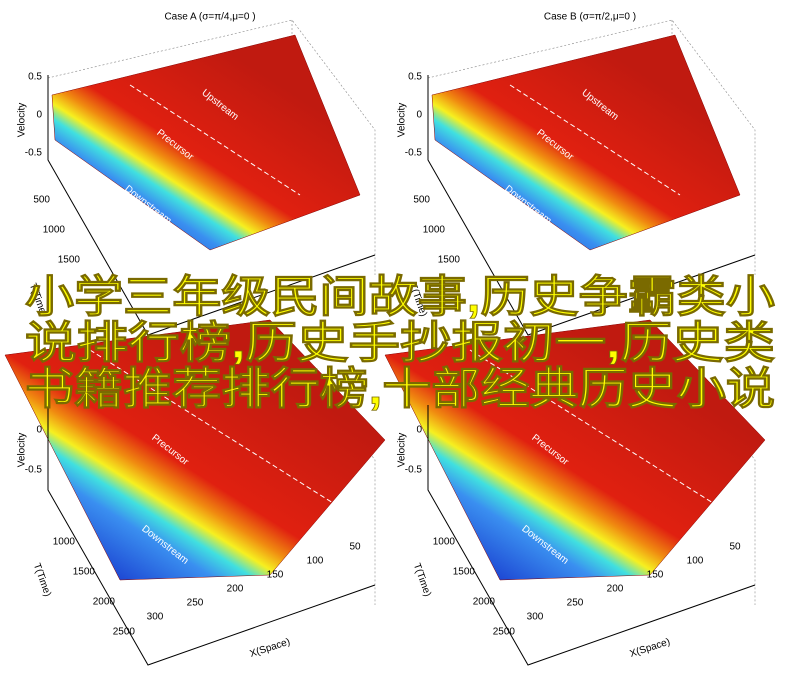 Image resolution: width=800 pixels, height=674 pixels. What do you see at coordinates (590, 17) in the screenshot?
I see `panel-title: Case B (σ=π/2,μ=0 )` at bounding box center [590, 17].